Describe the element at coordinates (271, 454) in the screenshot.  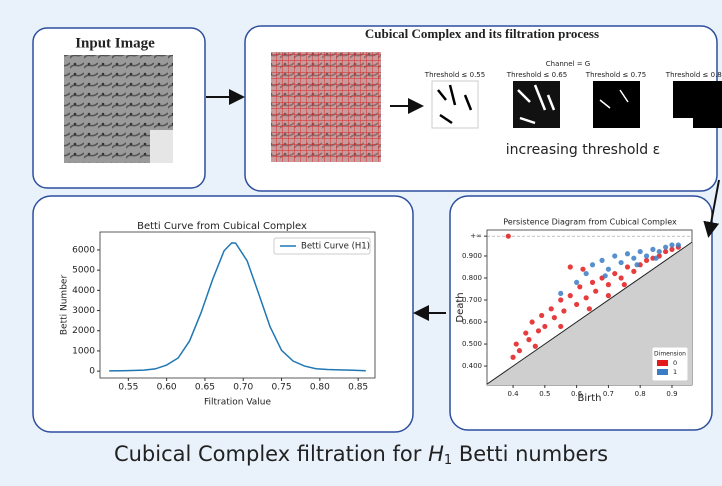
I see `caption-text: Cubical Complex filtration for` at that location.